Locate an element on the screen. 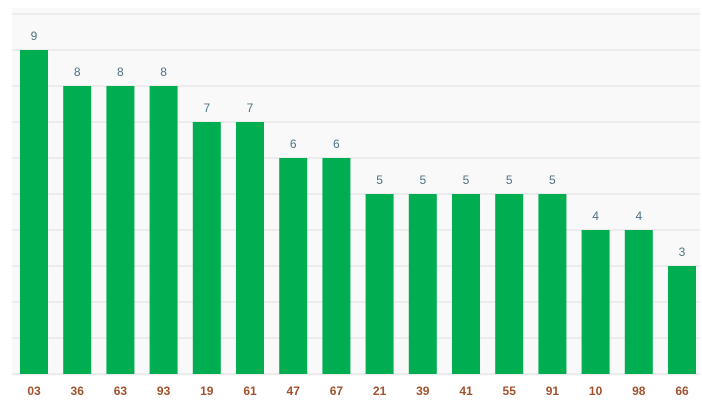  x-tick-label: 67 is located at coordinates (337, 391).